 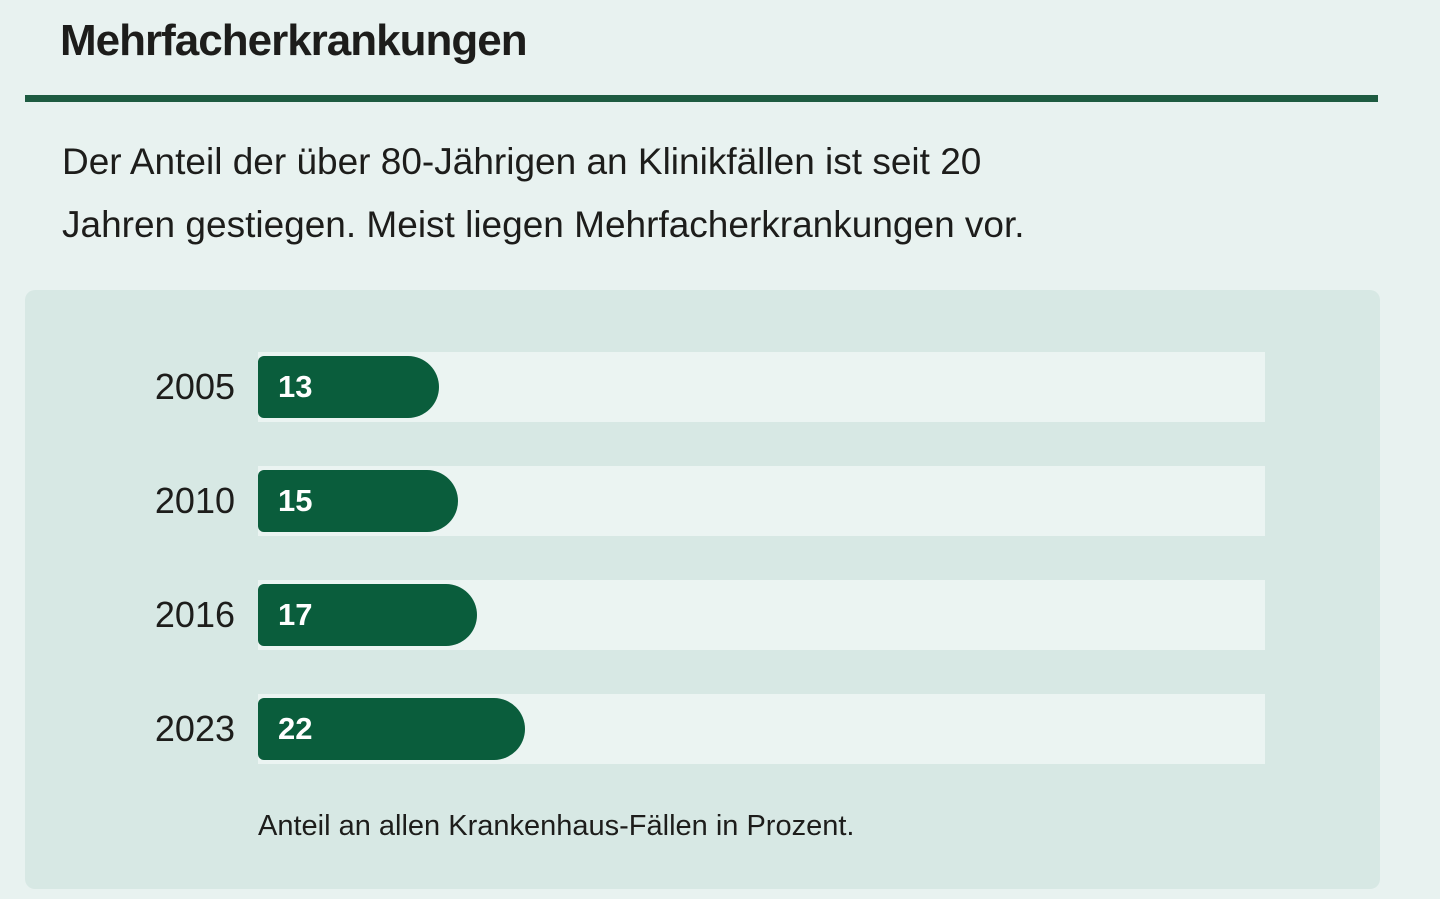 I want to click on year-label: 2016, so click(x=194, y=614).